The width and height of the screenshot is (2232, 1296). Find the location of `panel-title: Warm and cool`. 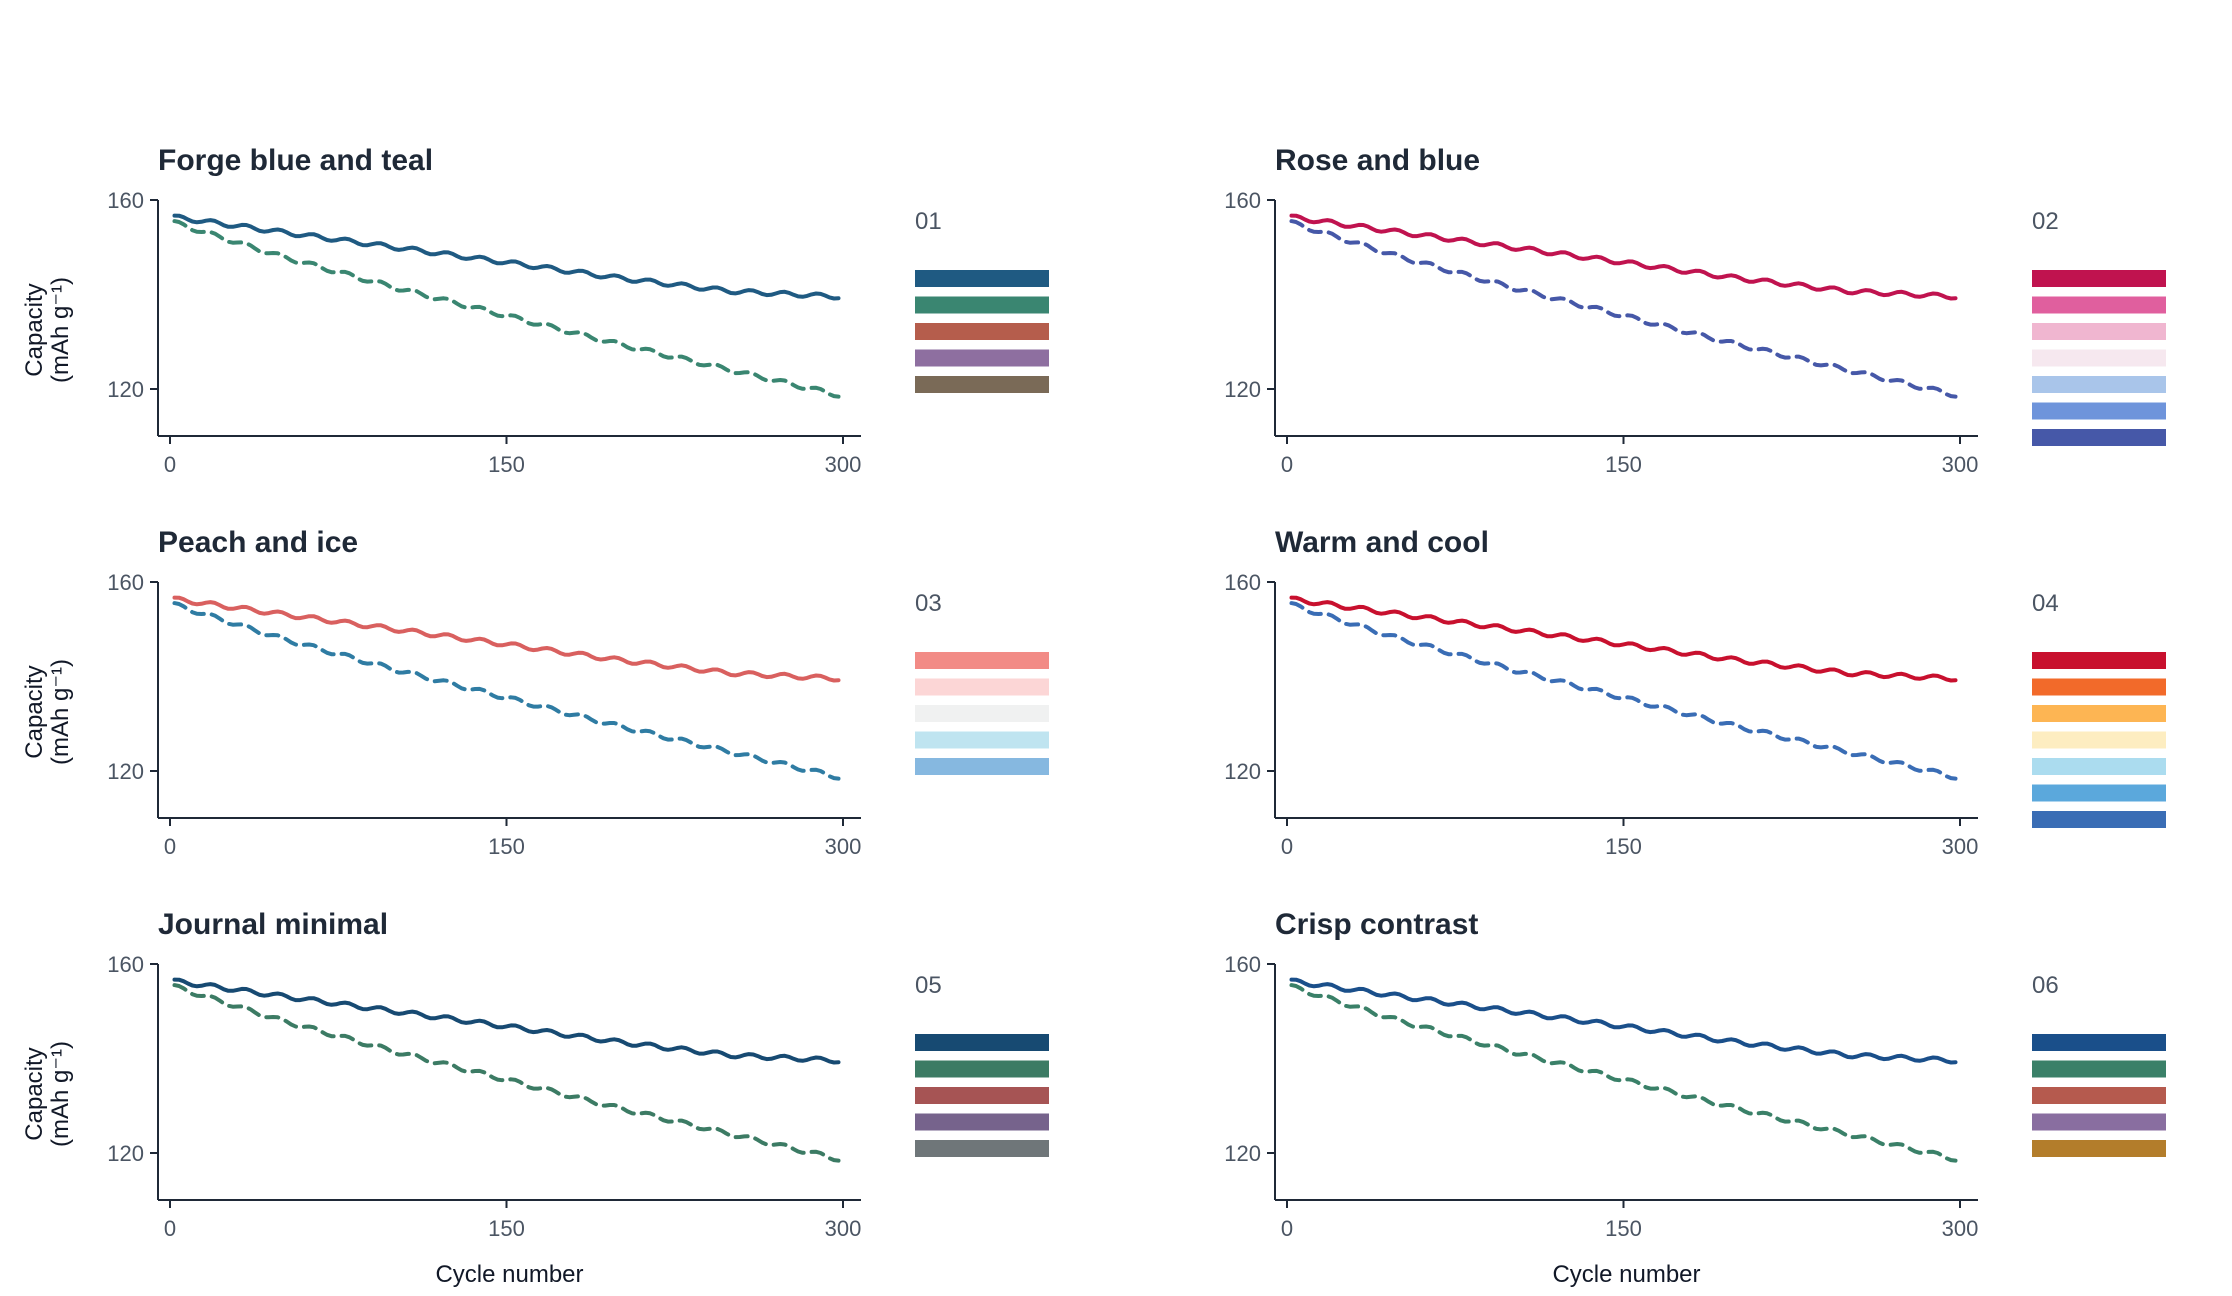

panel-title: Warm and cool is located at coordinates (1382, 542).